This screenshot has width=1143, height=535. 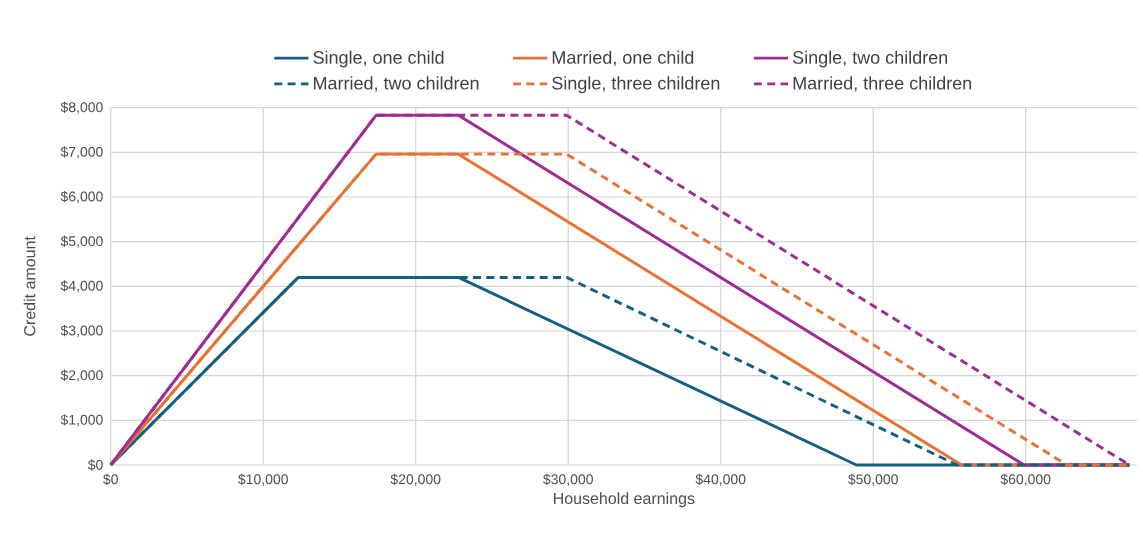 I want to click on x-tick-label: $40,000, so click(x=720, y=479).